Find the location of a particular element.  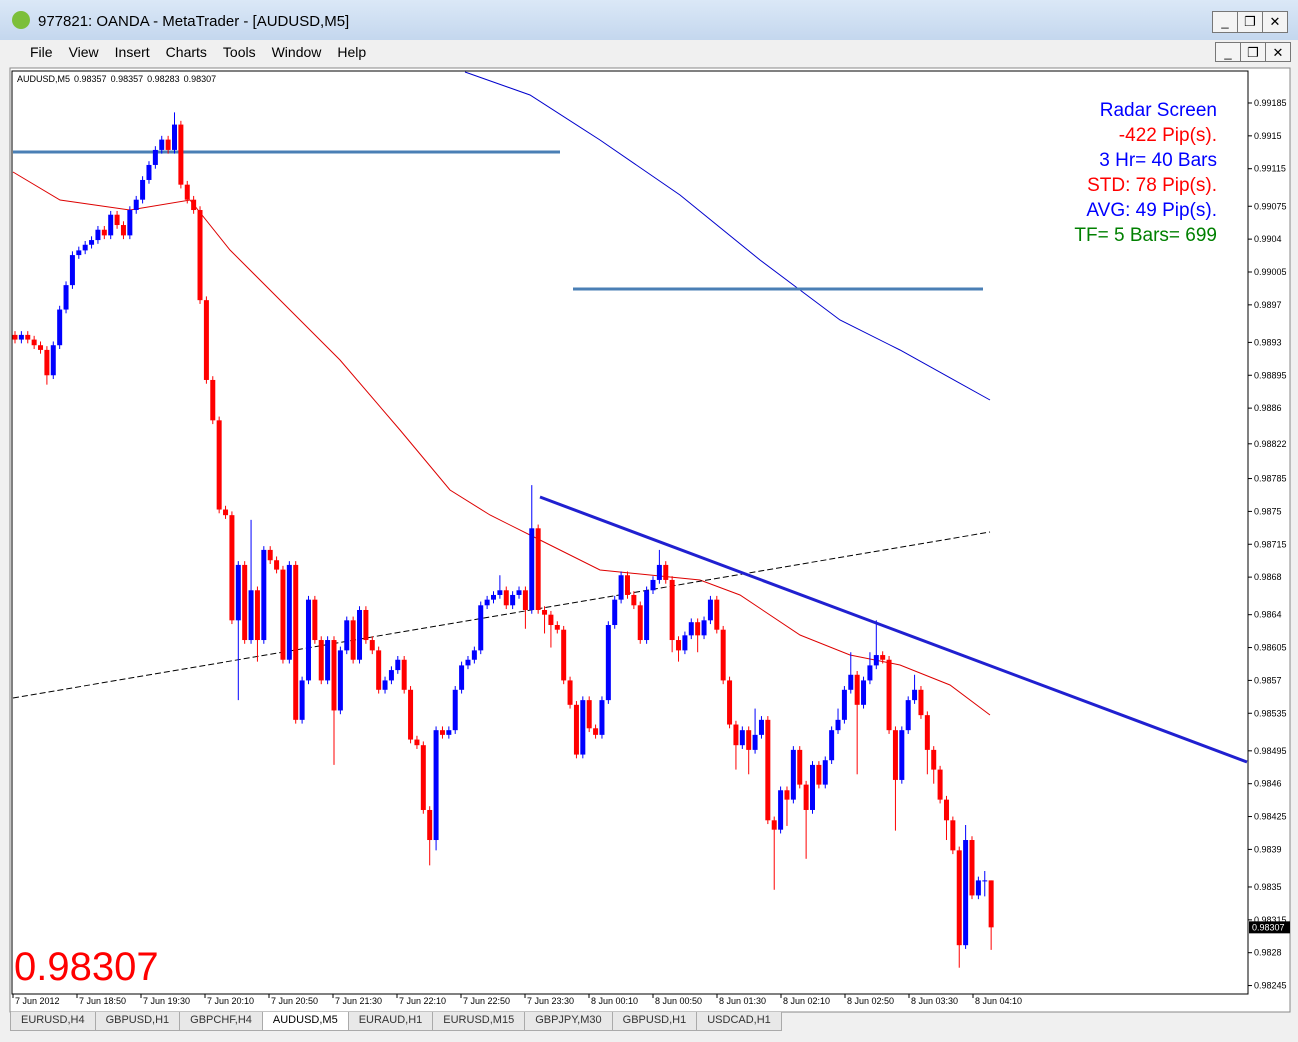

symbol: AUDUSD,M5 is located at coordinates (43, 79).